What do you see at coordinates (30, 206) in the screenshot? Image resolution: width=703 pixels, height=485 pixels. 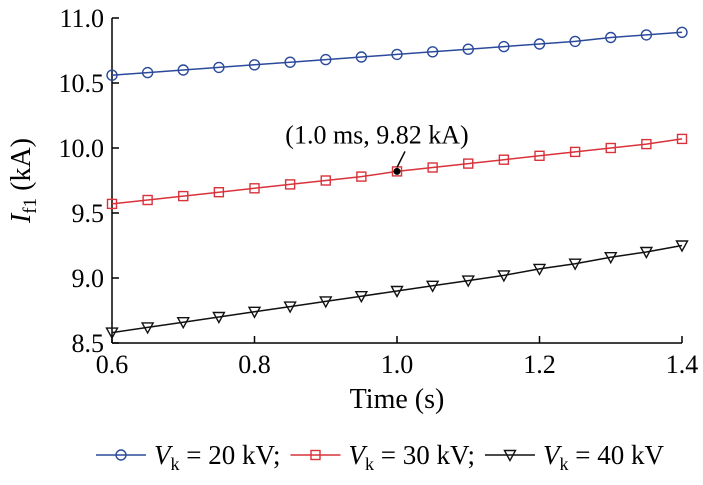 I see `y-axis-label-subscript: f1` at bounding box center [30, 206].